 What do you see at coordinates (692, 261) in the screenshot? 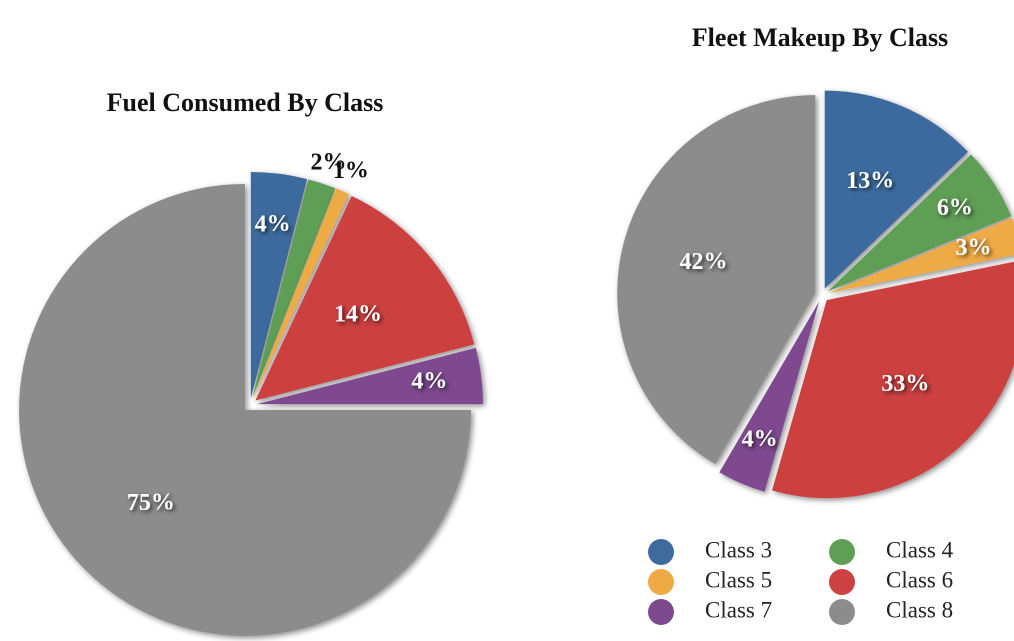
I see `data-label-value: 42` at bounding box center [692, 261].